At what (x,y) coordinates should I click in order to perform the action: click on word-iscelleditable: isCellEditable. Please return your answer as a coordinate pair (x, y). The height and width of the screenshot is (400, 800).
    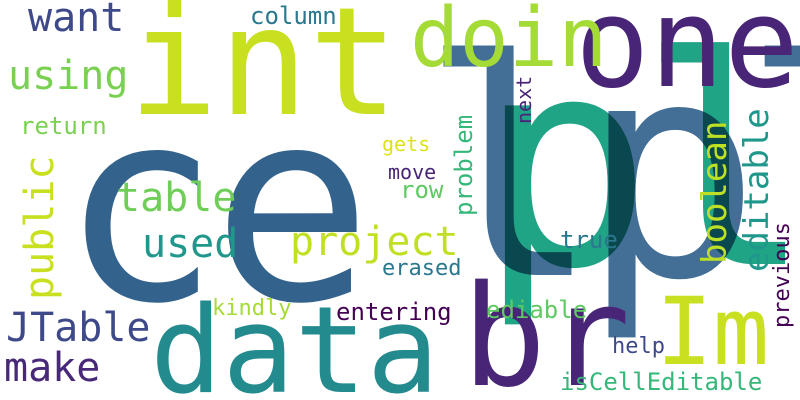
    Looking at the image, I should click on (661, 382).